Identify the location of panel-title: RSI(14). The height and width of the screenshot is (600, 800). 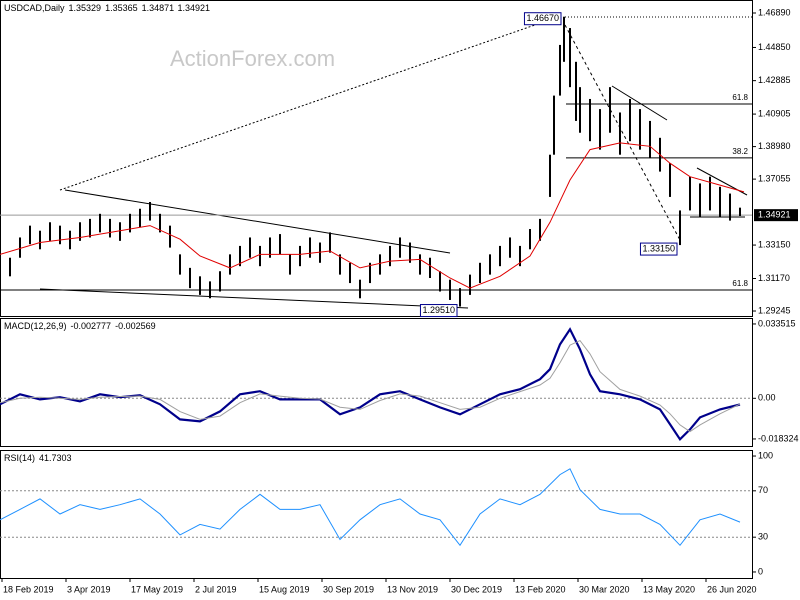
(19, 458).